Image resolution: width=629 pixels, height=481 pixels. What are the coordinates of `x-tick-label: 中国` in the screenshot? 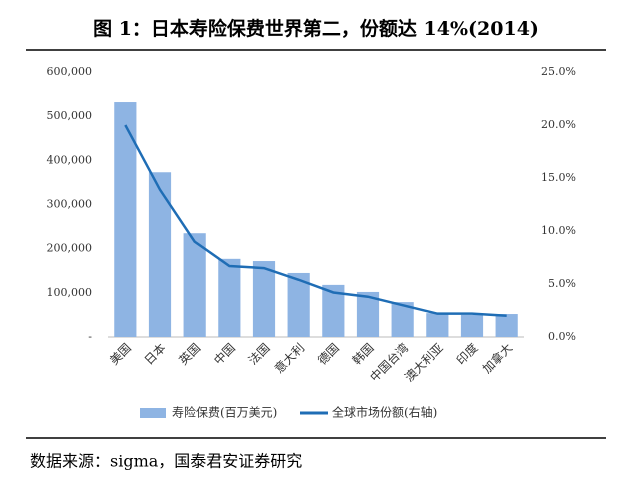 It's located at (224, 354).